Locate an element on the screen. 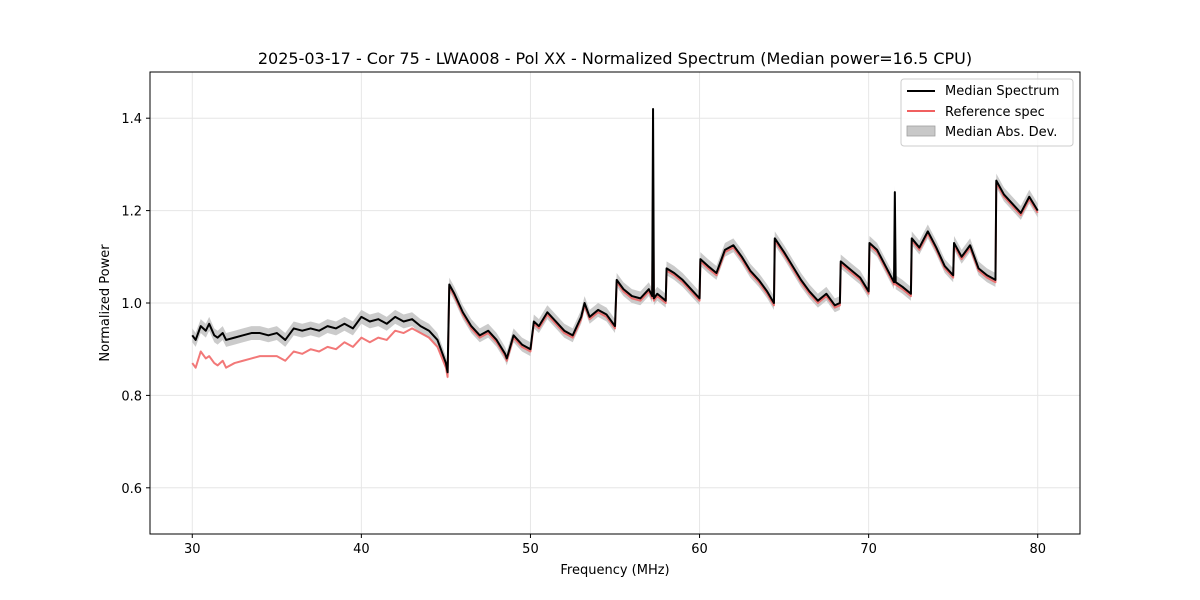 The image size is (1200, 600). x-tick-label: 40 is located at coordinates (361, 549).